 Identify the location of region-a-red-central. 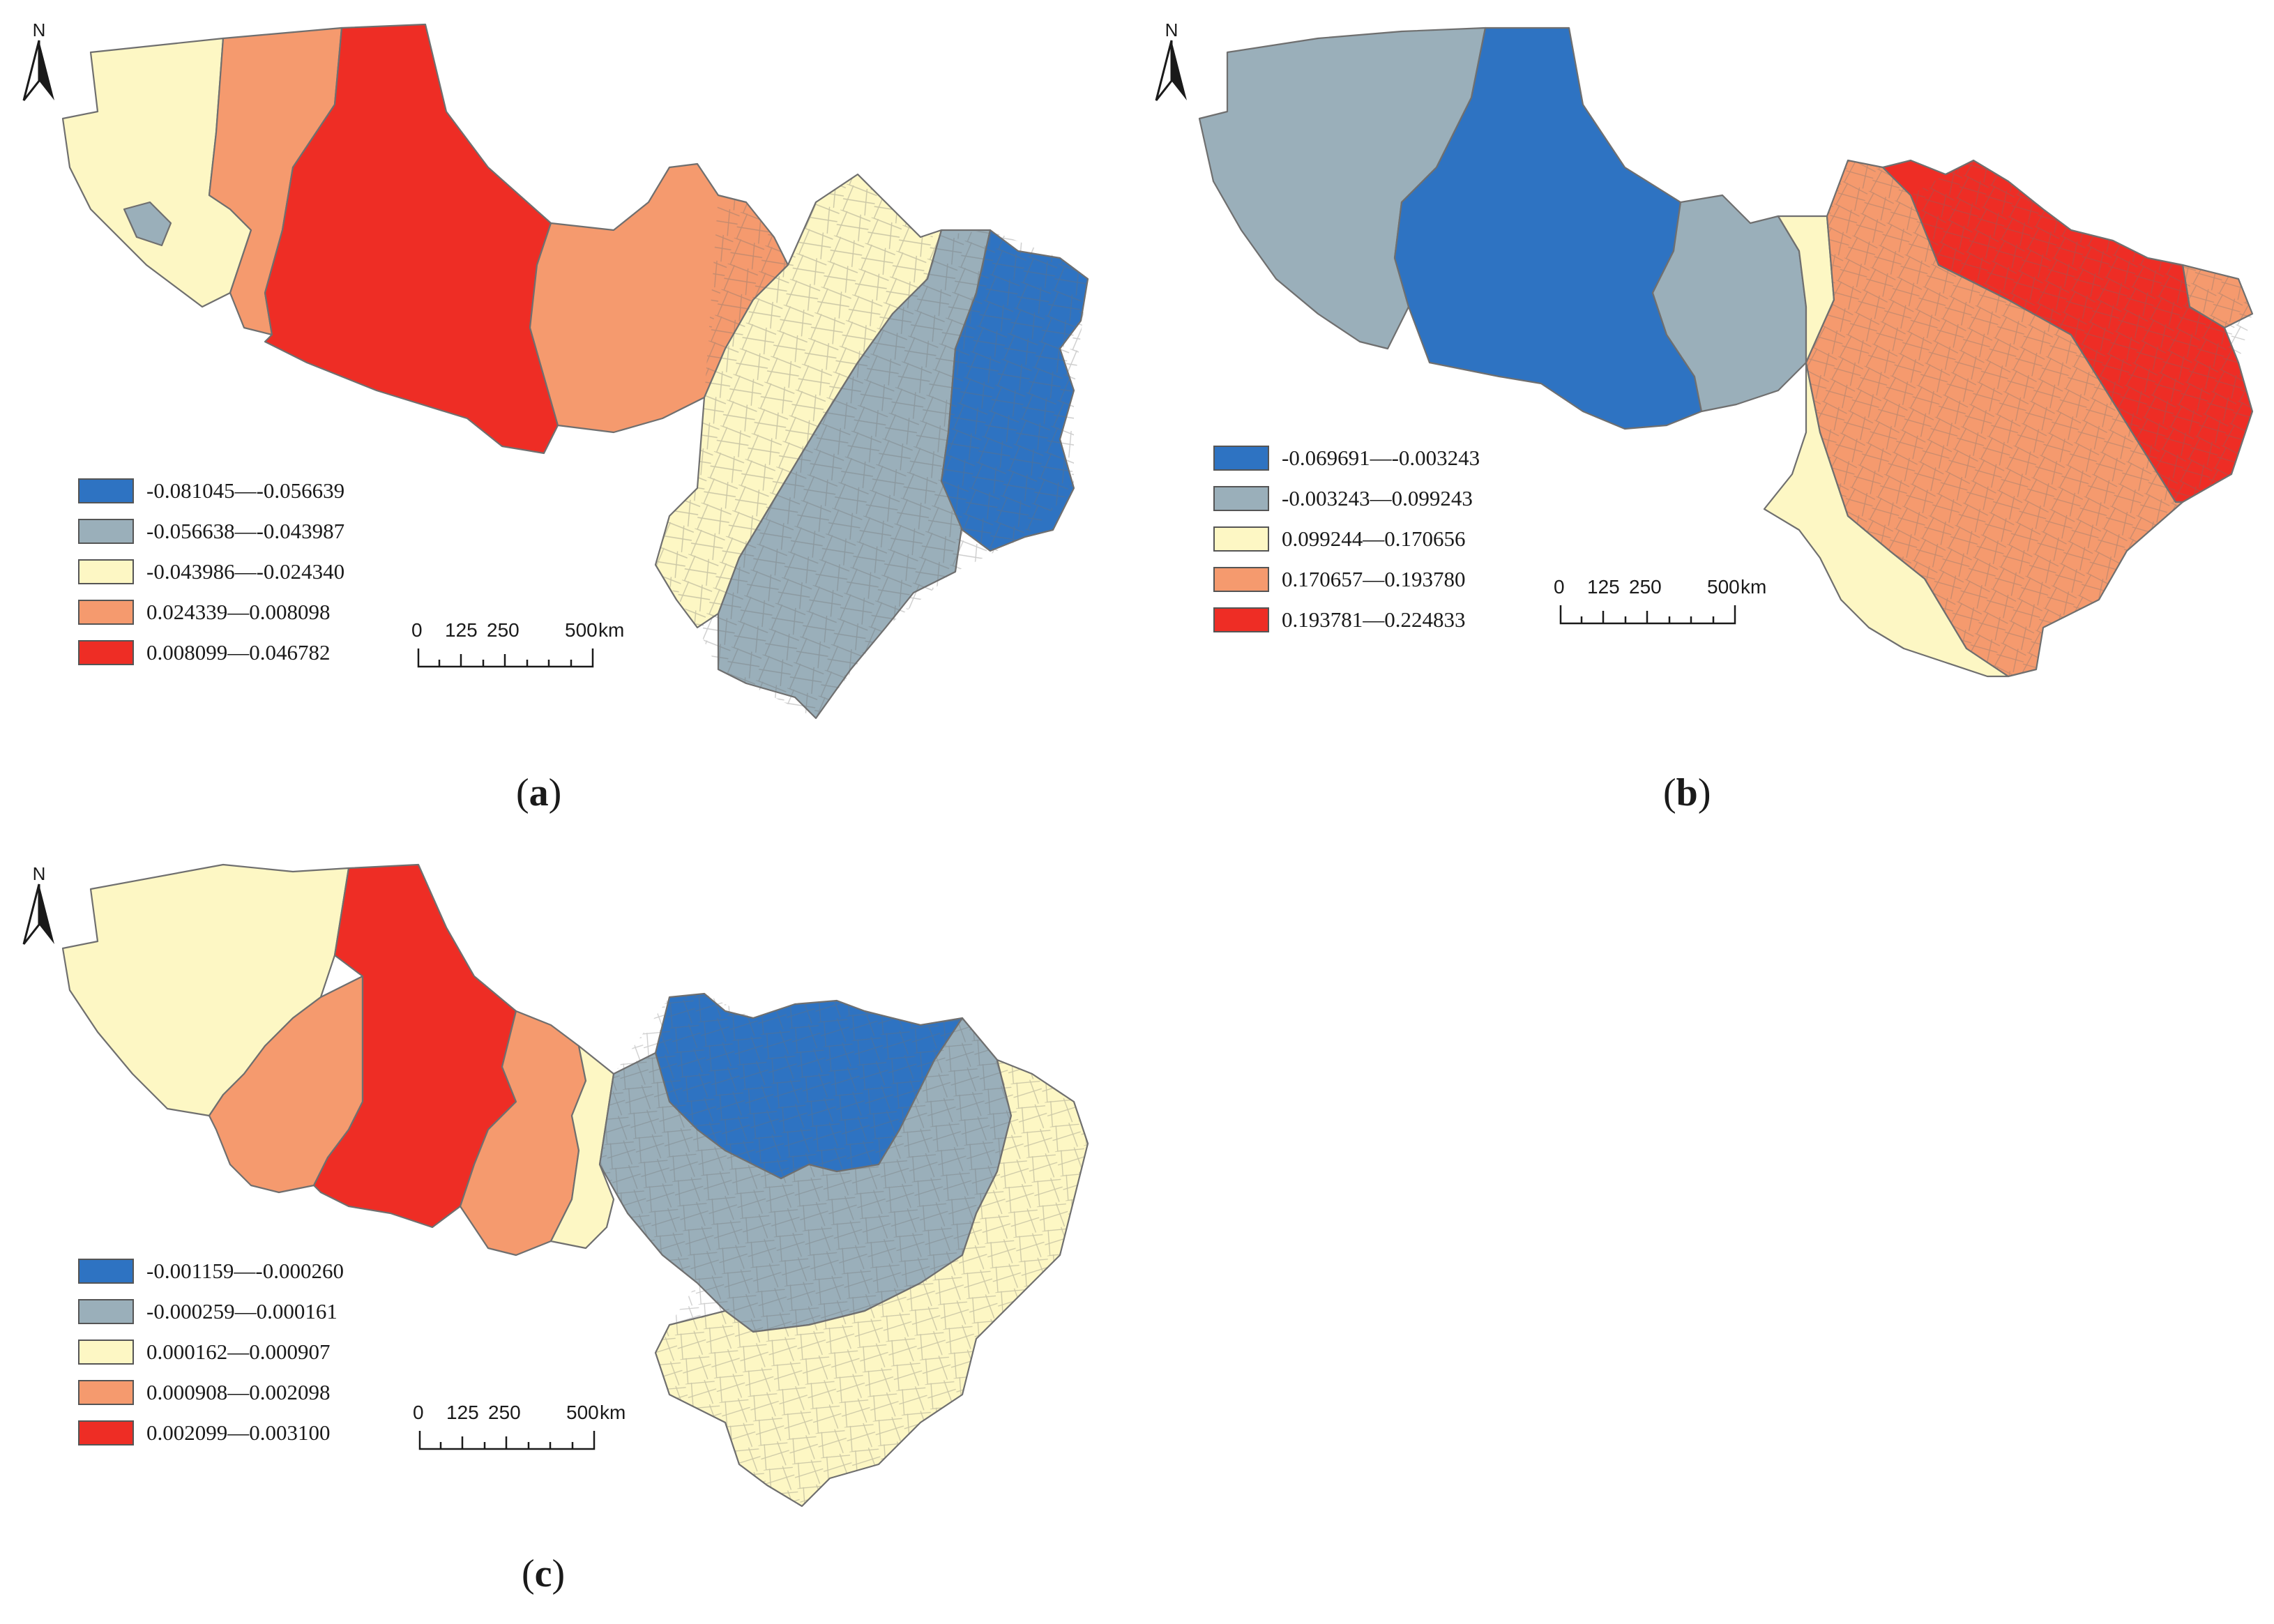
(411, 239).